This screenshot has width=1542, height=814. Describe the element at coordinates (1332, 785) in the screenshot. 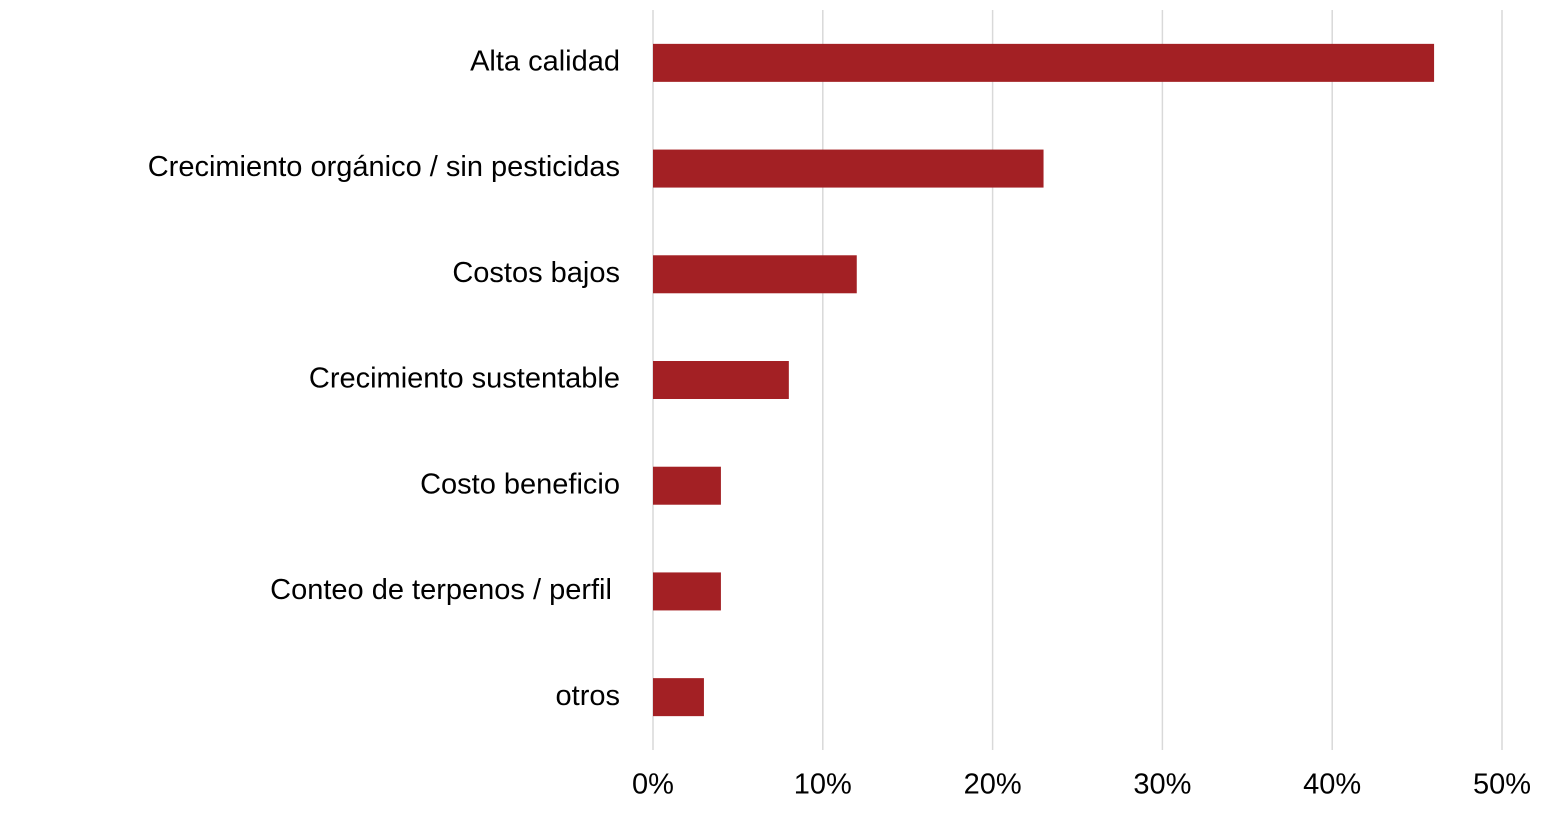

I see `x-tick-label: 40%` at that location.